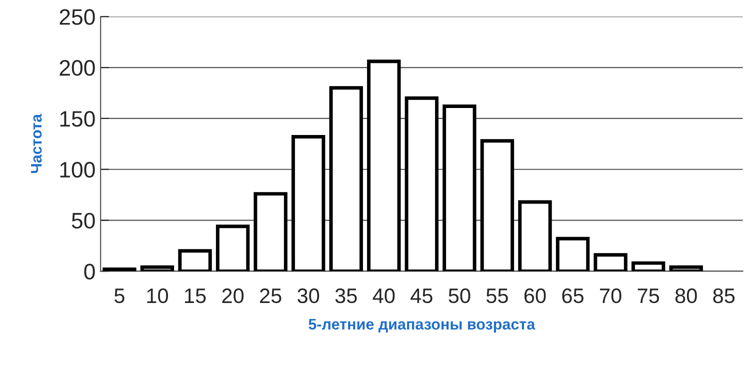 Image resolution: width=745 pixels, height=369 pixels. What do you see at coordinates (77, 17) in the screenshot?
I see `y-tick-label: 250` at bounding box center [77, 17].